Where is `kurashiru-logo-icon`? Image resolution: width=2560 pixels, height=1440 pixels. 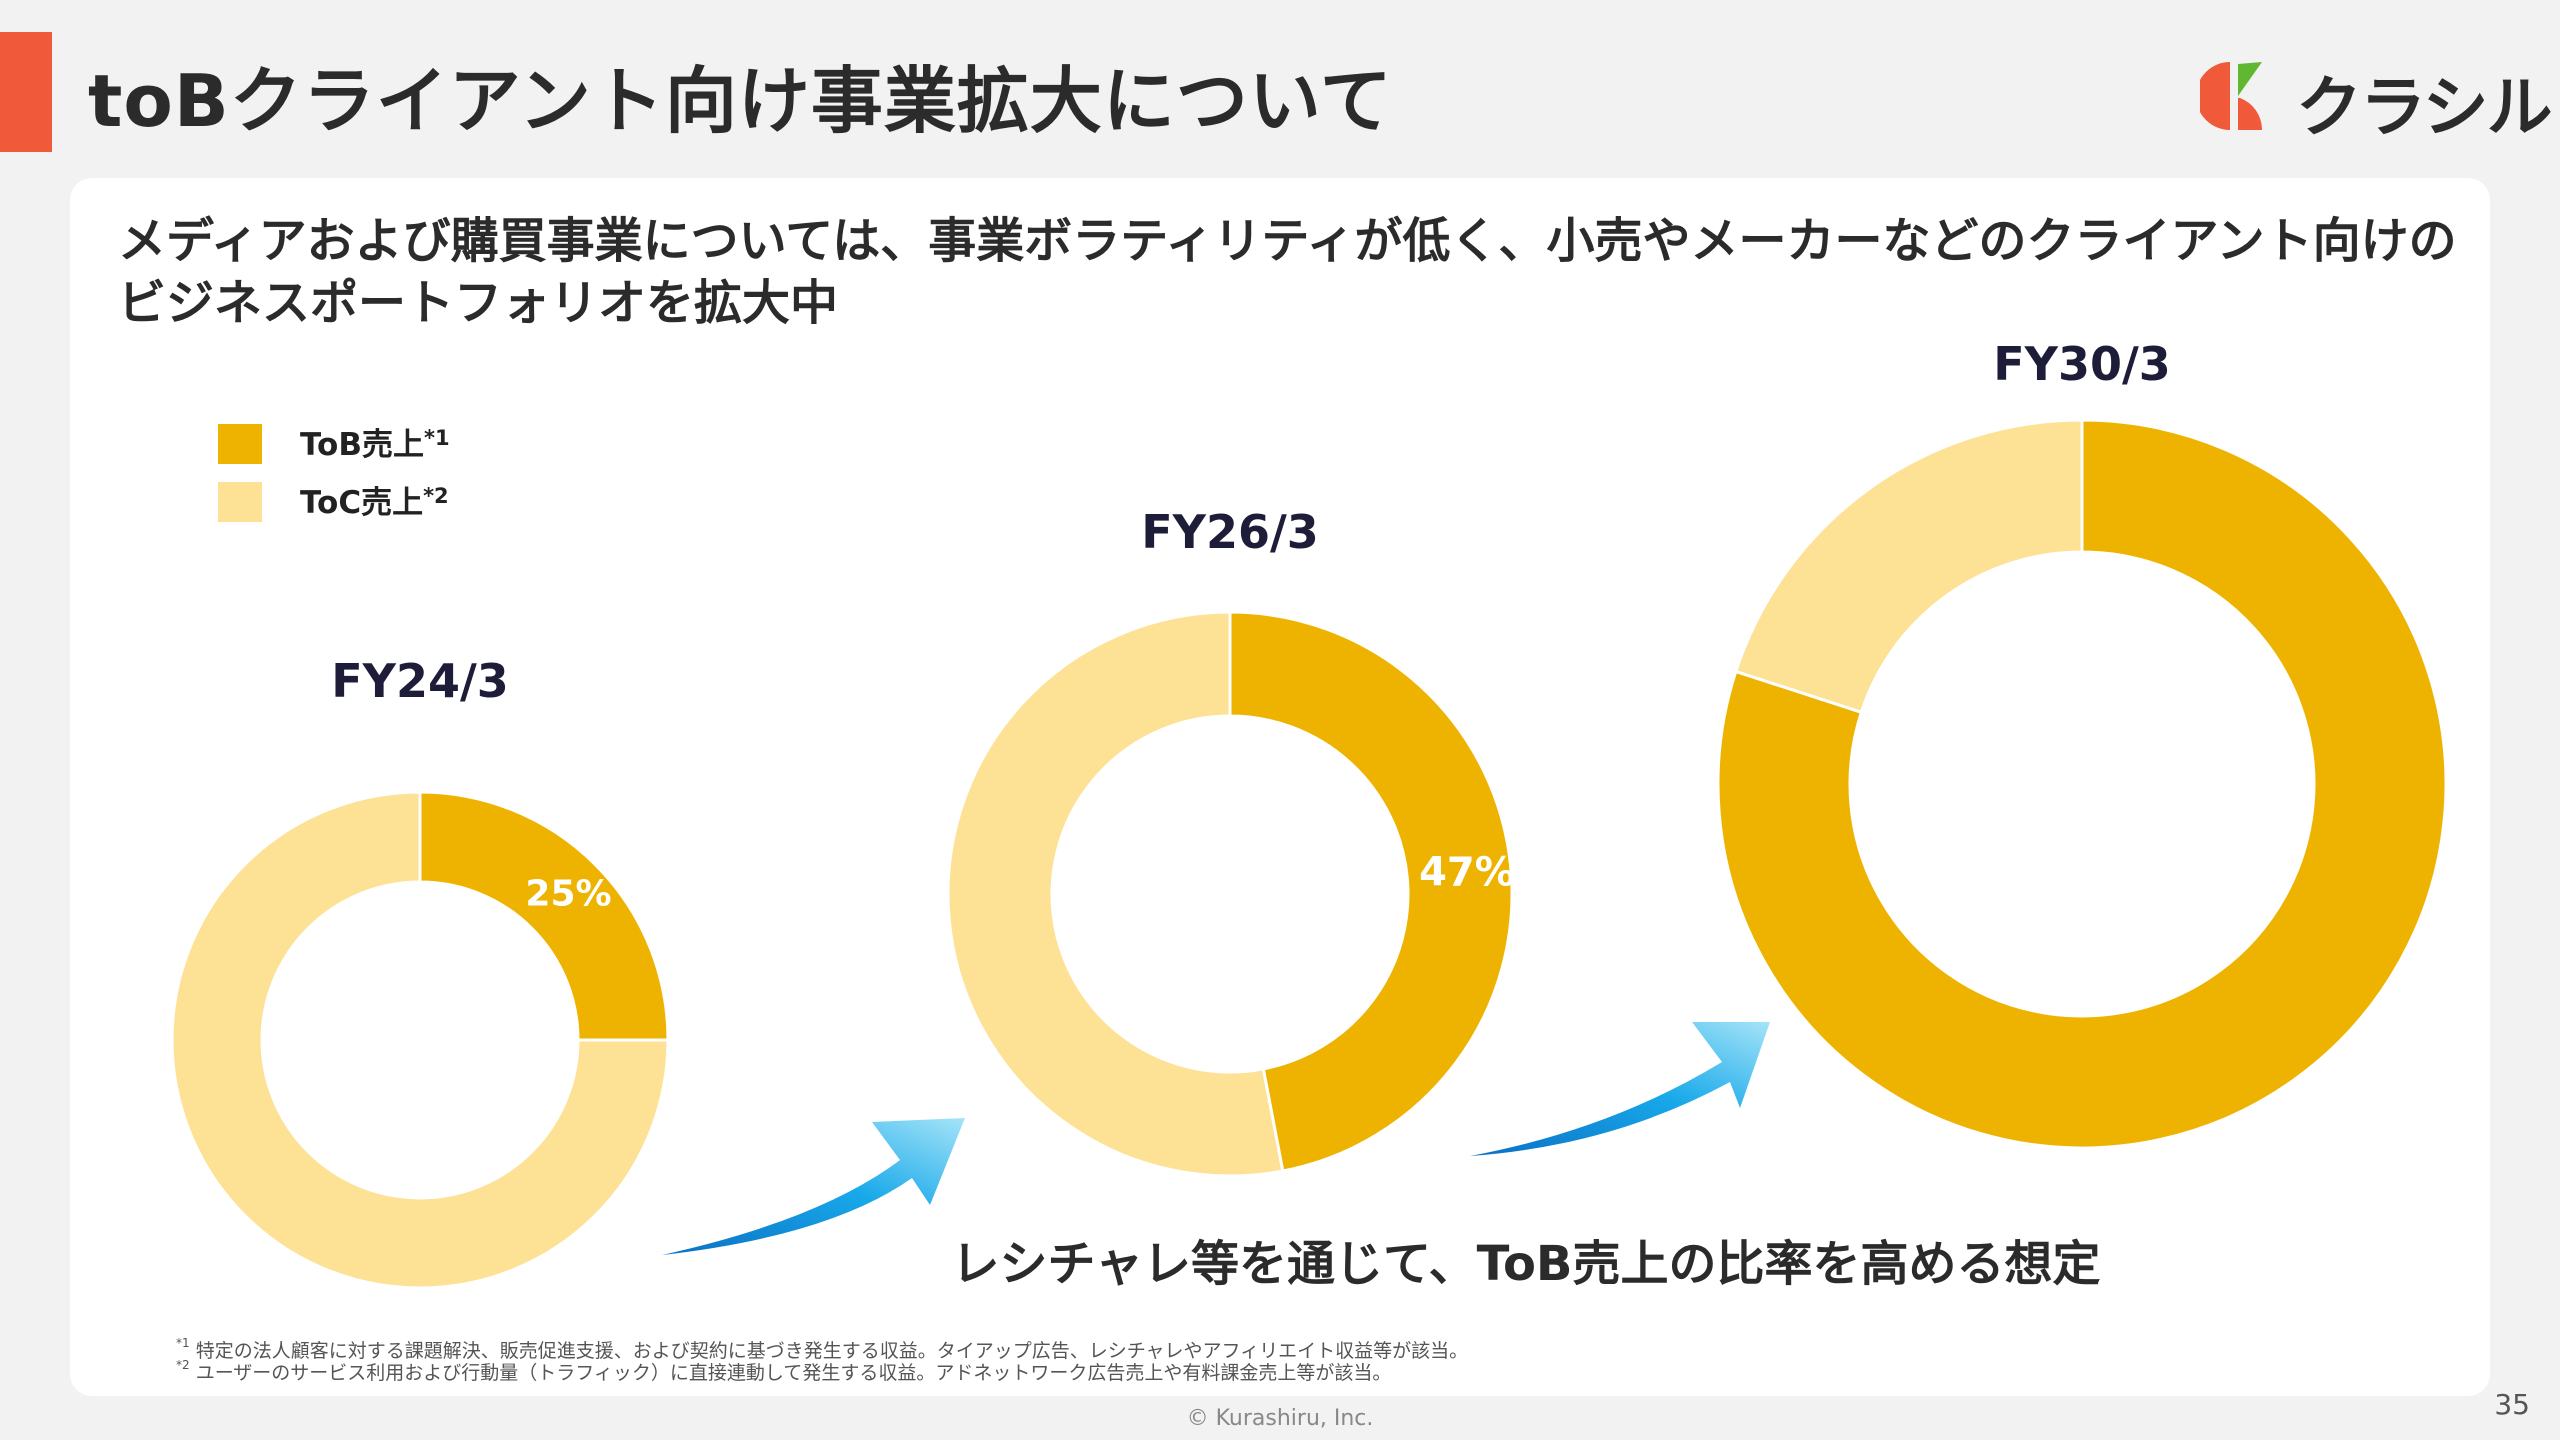
kurashiru-logo-icon is located at coordinates (2229, 96).